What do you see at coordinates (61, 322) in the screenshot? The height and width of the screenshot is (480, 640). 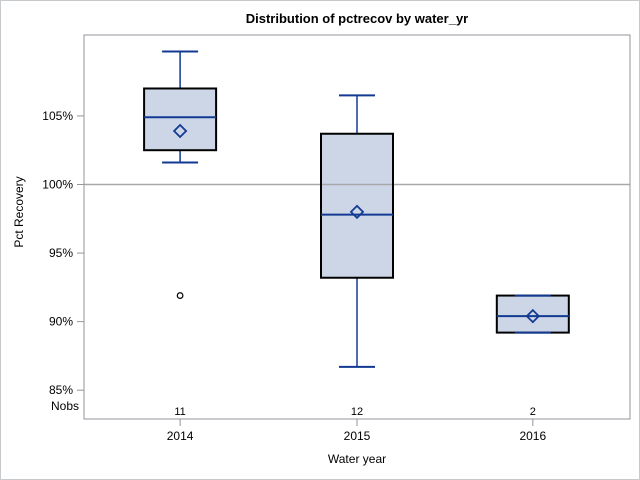 I see `y-tick-label: 90%` at bounding box center [61, 322].